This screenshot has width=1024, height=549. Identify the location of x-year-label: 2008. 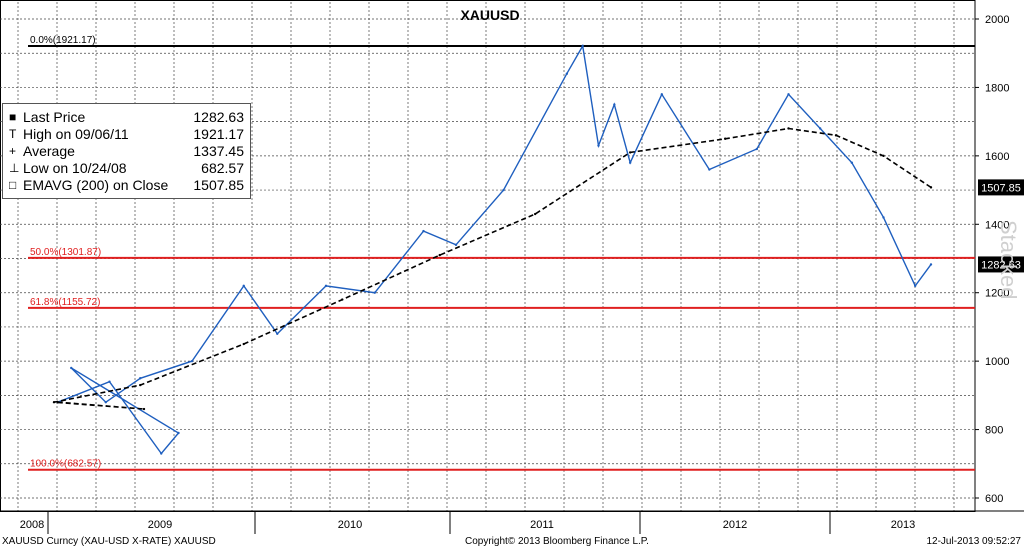
(32, 525).